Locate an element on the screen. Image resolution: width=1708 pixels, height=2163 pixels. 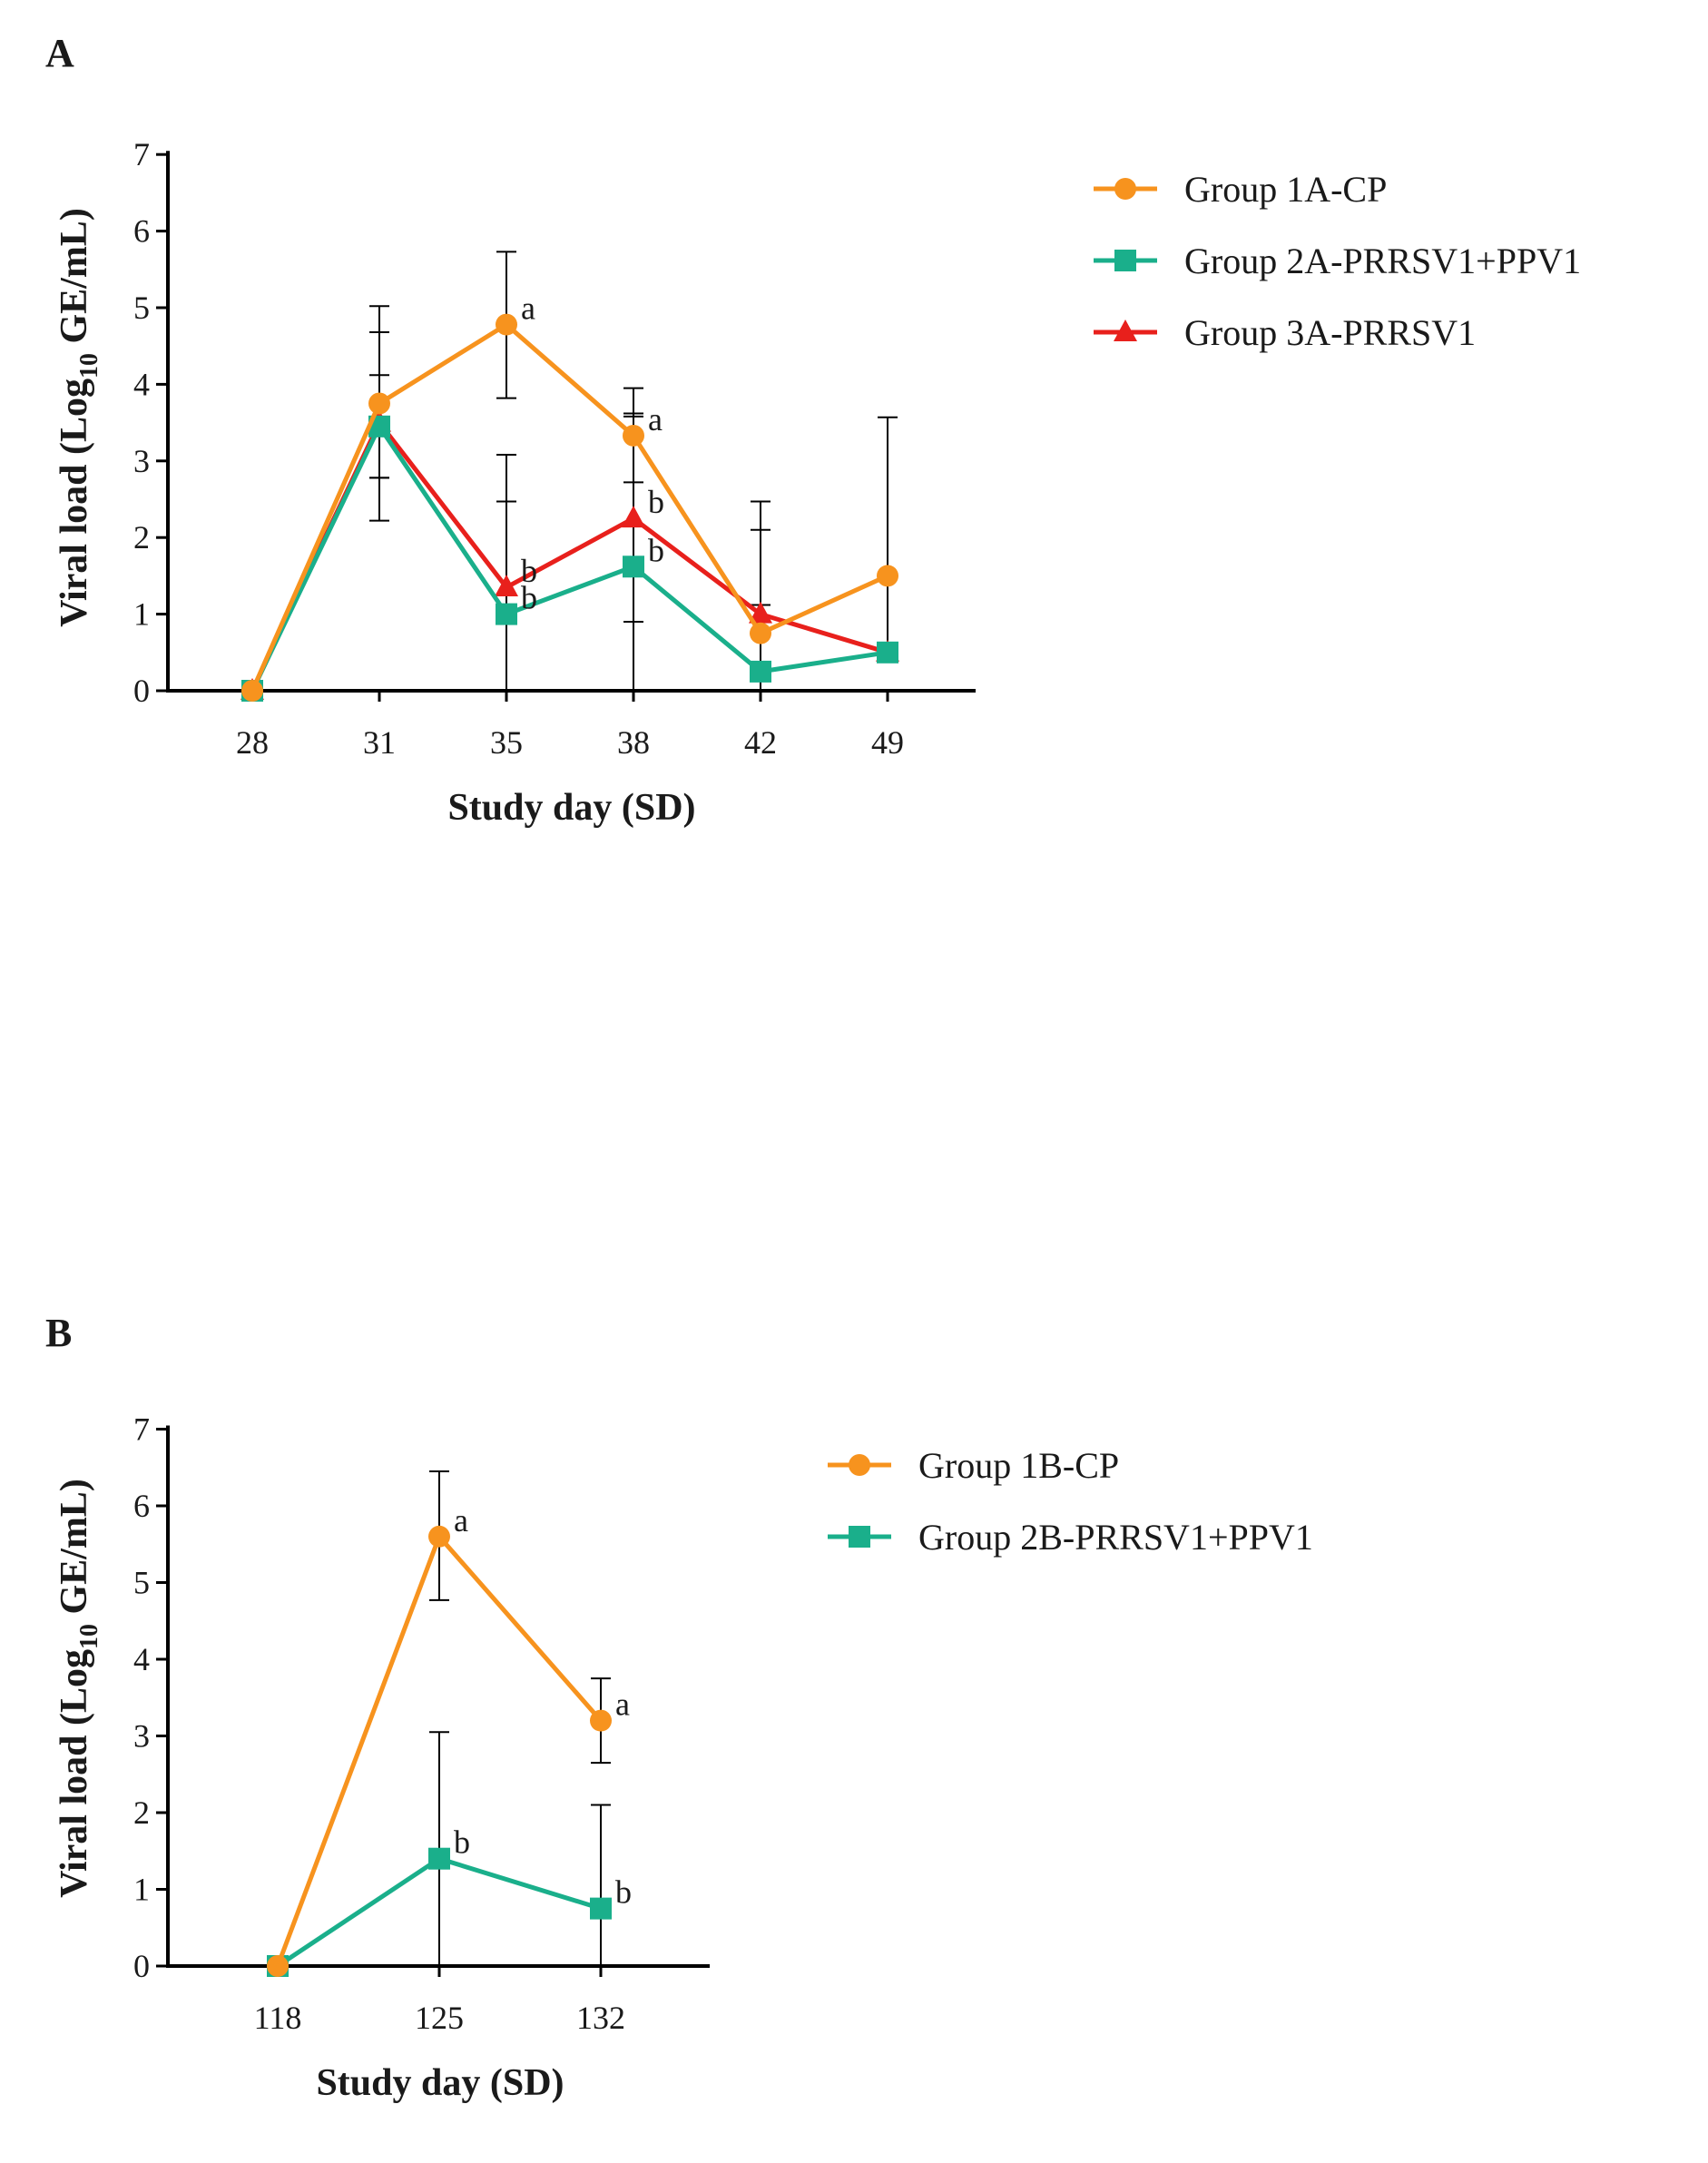
legend-label: Group 1A-CP is located at coordinates (1285, 189).